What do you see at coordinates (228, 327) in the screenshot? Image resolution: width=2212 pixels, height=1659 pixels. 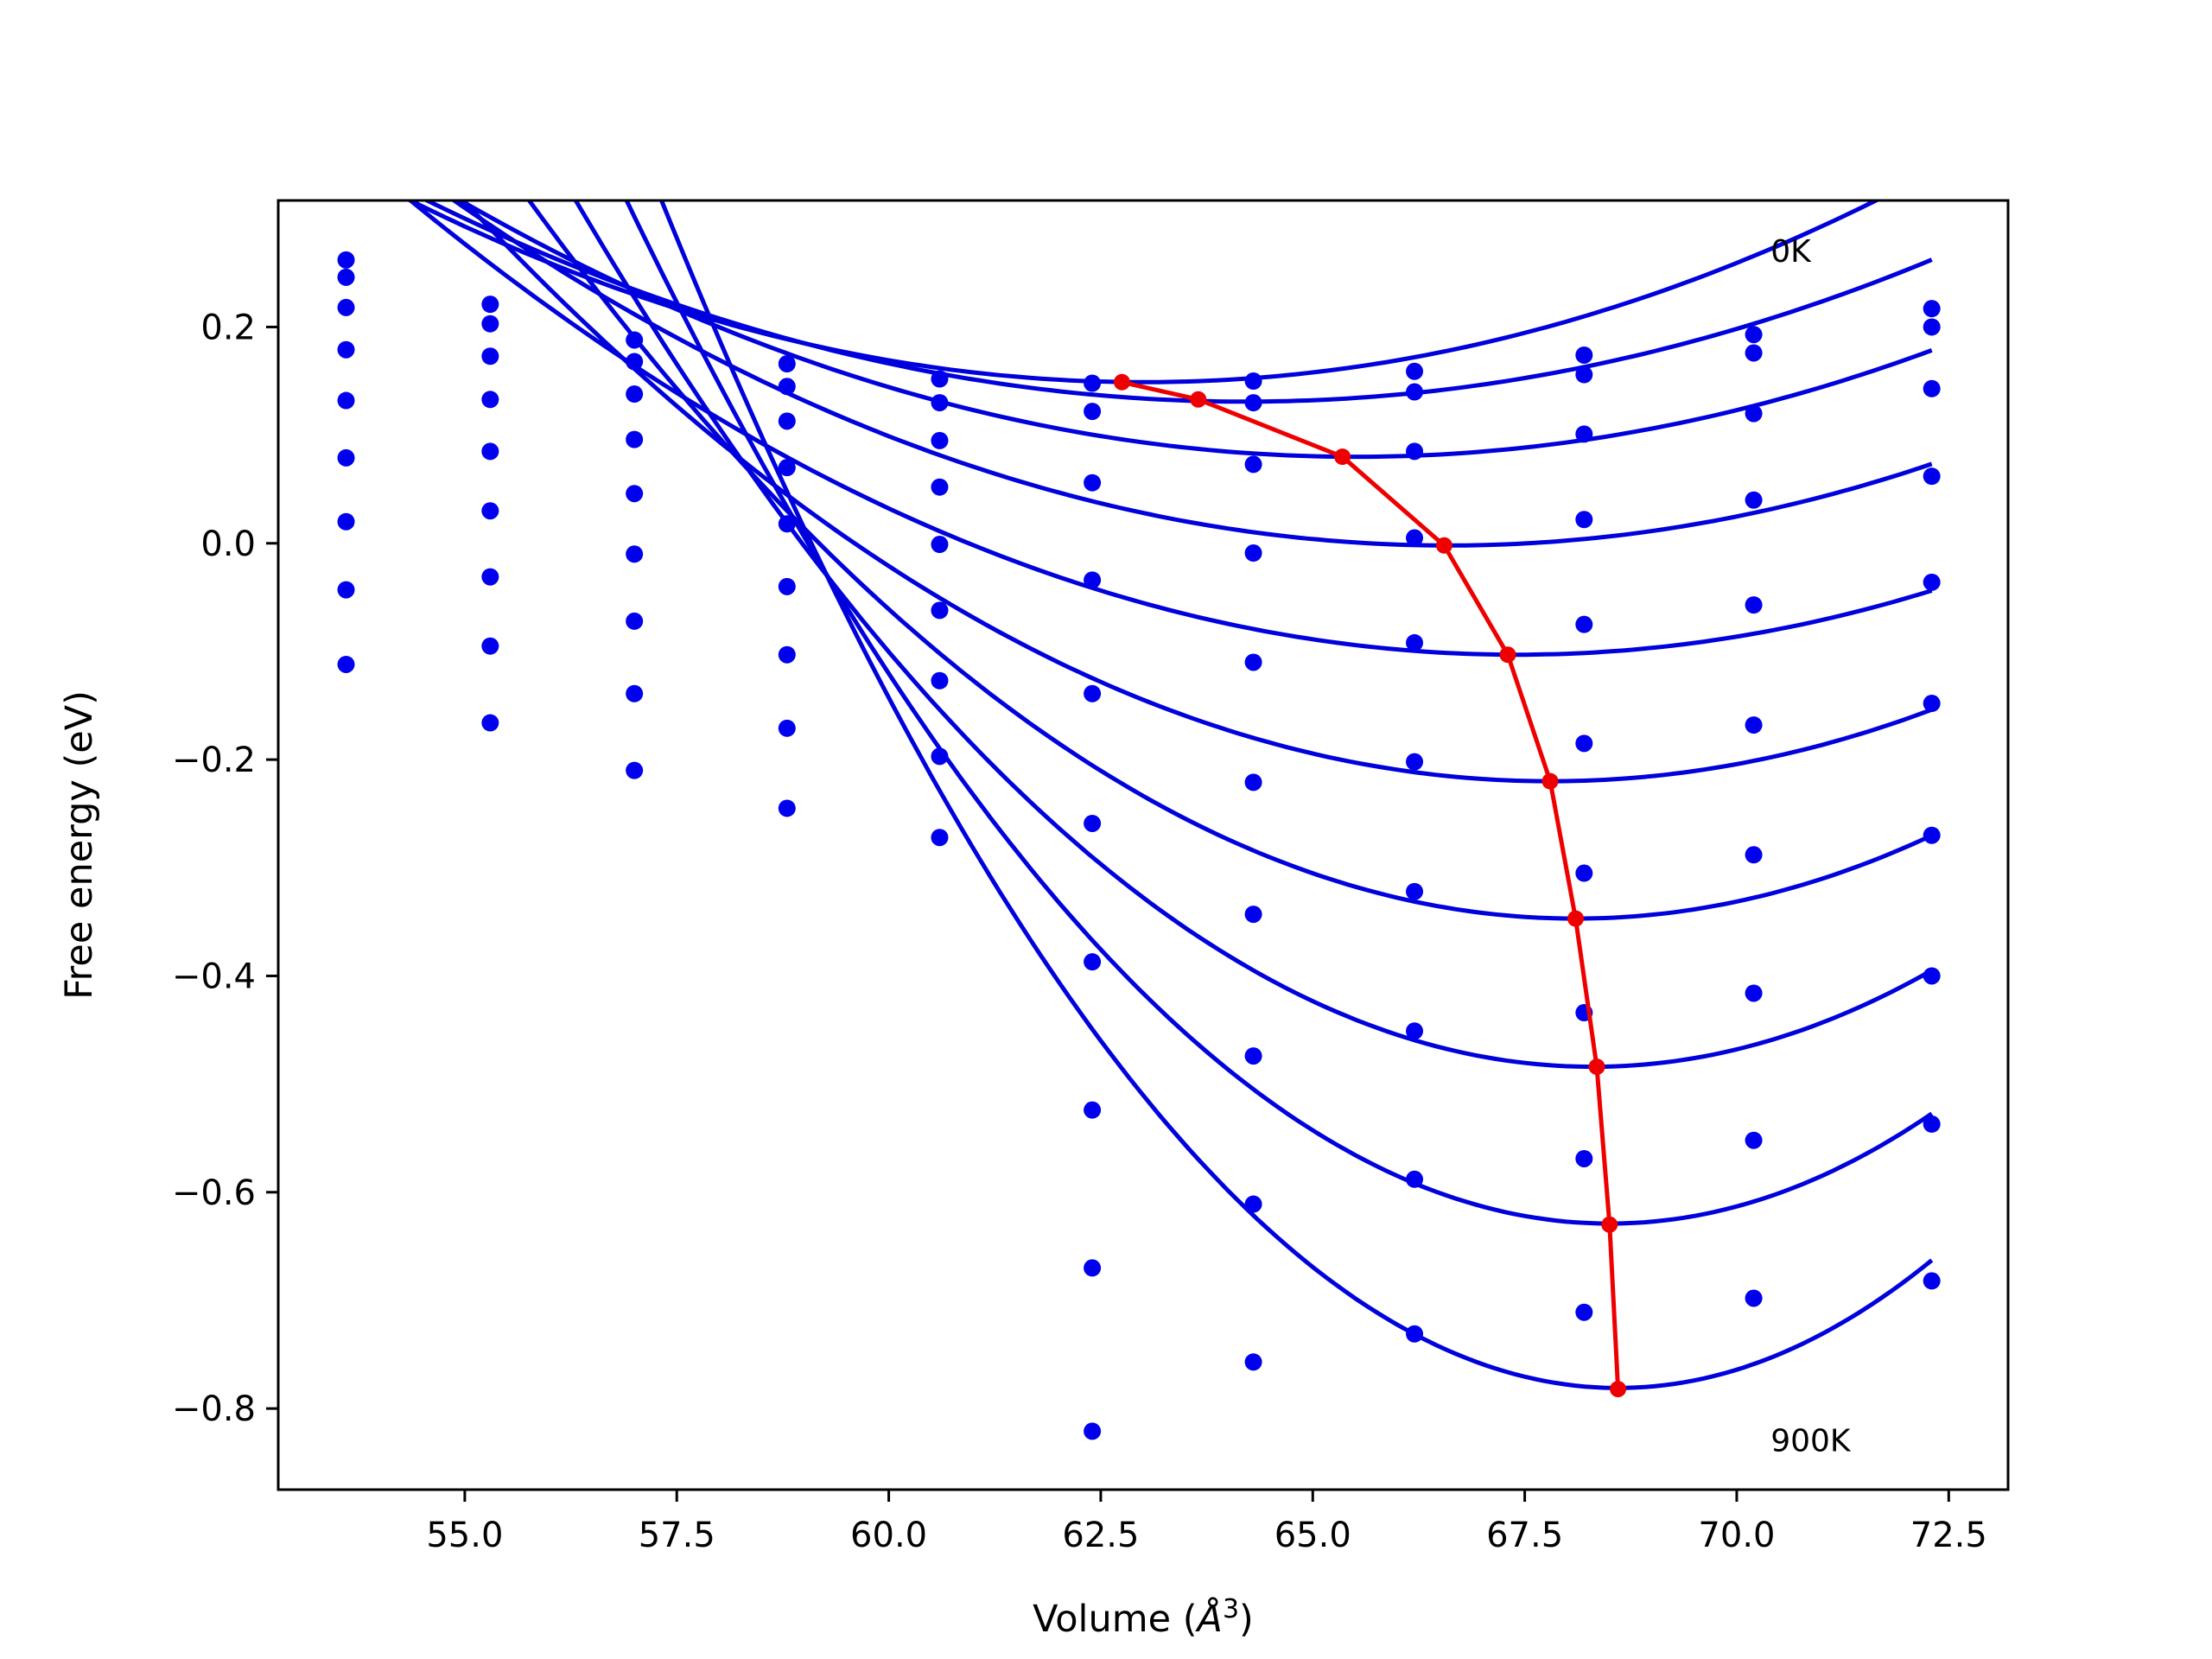 I see `y-tick-label-0: 0.2` at bounding box center [228, 327].